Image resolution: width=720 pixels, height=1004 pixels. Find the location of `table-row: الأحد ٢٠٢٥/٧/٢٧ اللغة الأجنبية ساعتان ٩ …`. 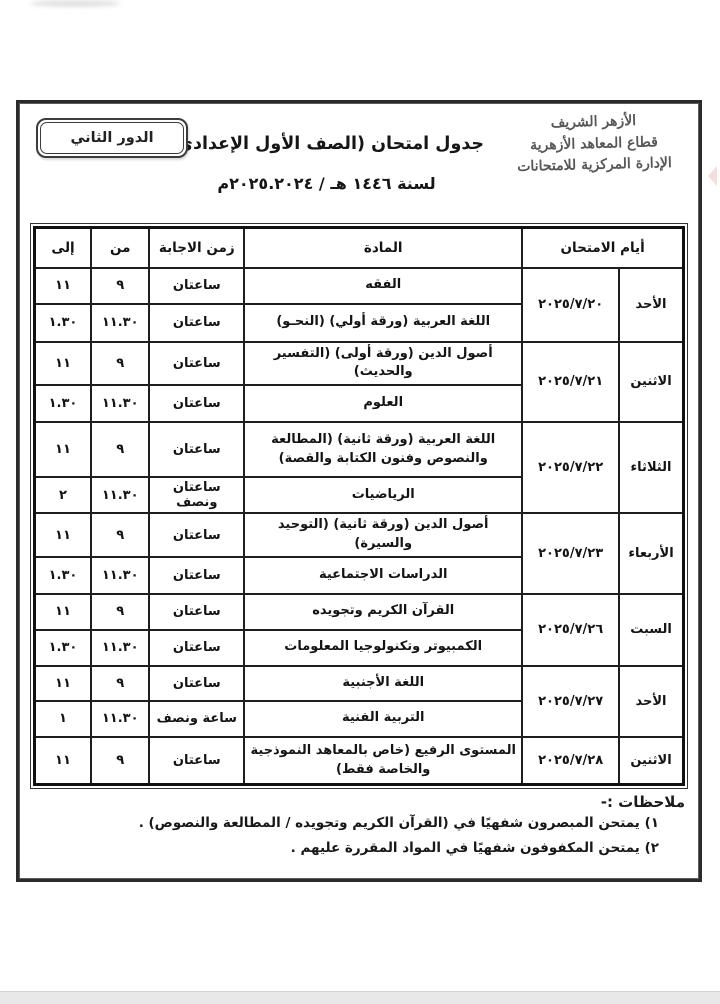

table-row: الأحد ٢٠٢٥/٧/٢٧ اللغة الأجنبية ساعتان ٩ … is located at coordinates (359, 701).